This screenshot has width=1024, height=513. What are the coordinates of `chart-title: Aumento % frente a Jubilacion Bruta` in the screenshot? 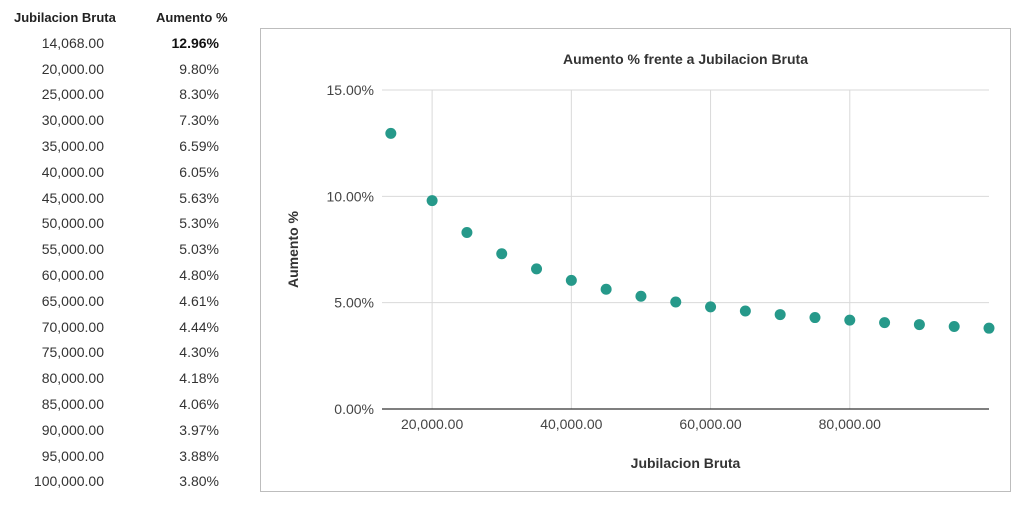 It's located at (685, 59).